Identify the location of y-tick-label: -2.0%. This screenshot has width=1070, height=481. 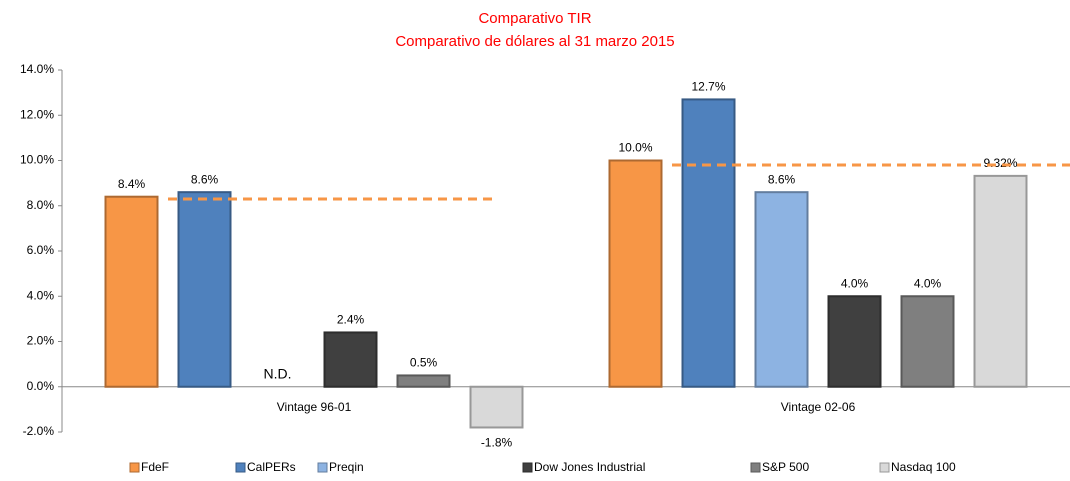
(39, 431).